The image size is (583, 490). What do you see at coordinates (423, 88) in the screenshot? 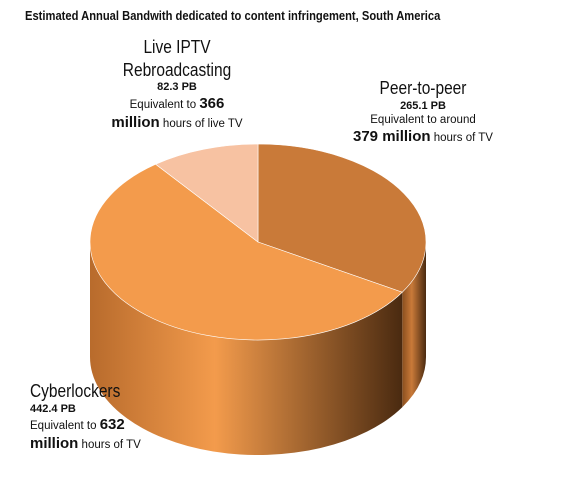
I see `p2p-name: Peer-to-peer` at bounding box center [423, 88].